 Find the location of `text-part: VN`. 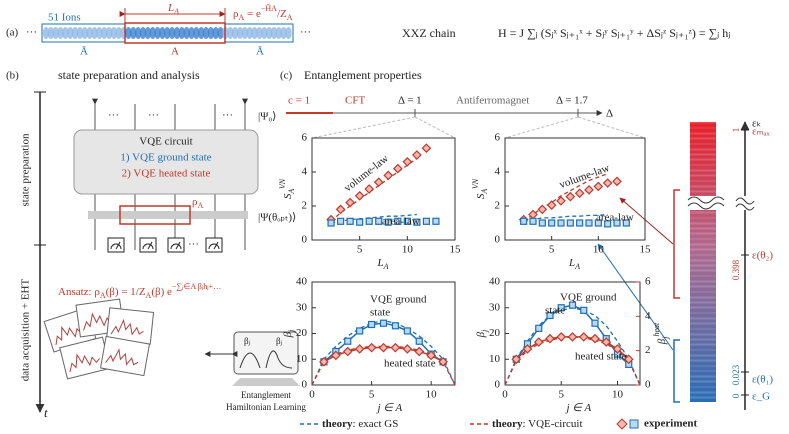

text-part: VN is located at coordinates (475, 183).